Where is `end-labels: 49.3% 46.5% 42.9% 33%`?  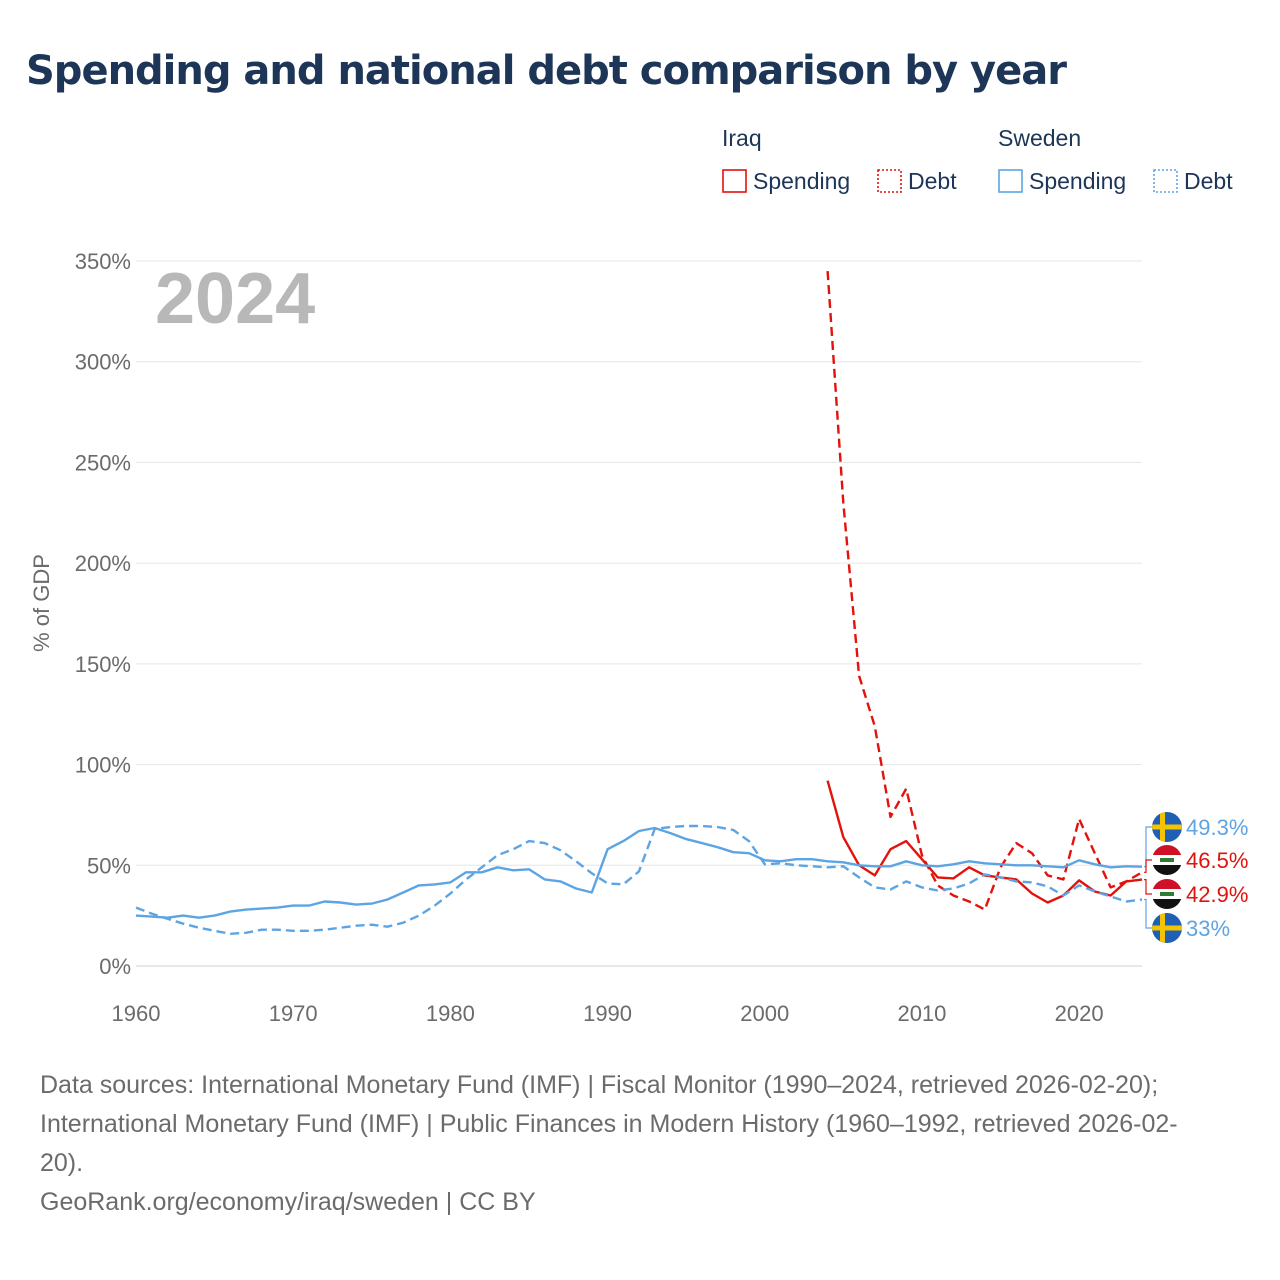
end-labels: 49.3% 46.5% 42.9% 33% is located at coordinates (1196, 877).